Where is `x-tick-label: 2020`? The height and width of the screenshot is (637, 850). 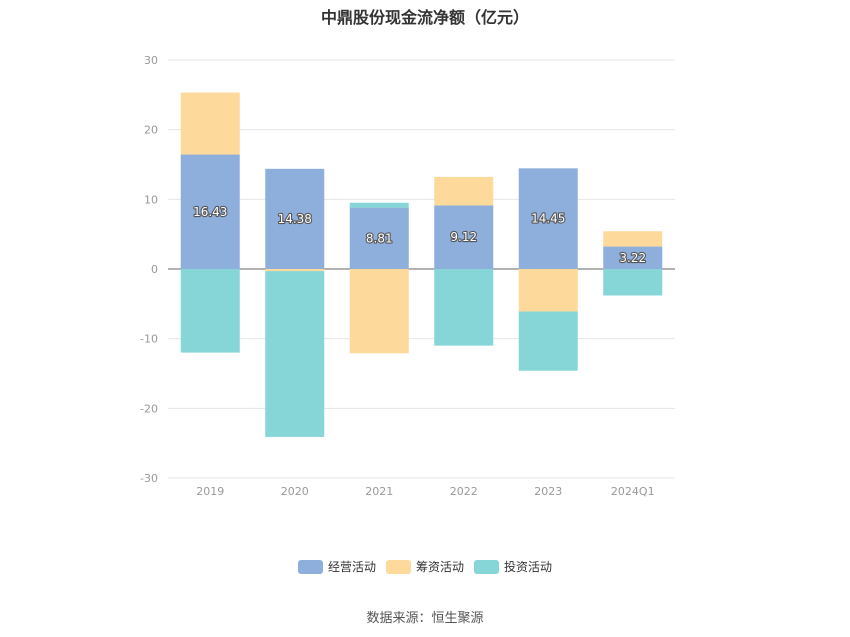
x-tick-label: 2020 is located at coordinates (295, 491).